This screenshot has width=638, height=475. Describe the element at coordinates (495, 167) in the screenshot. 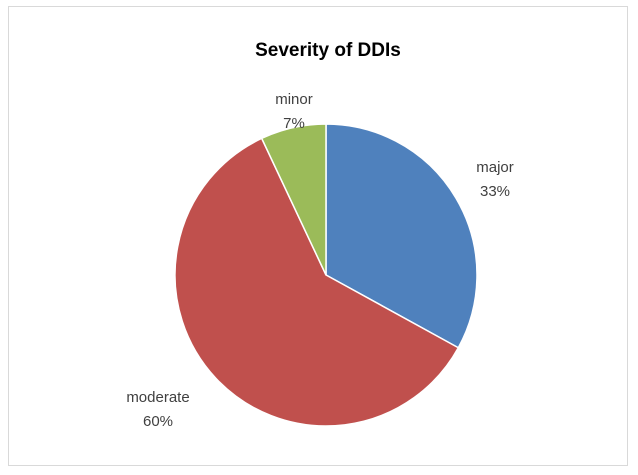

I see `slice-label-major-name: major` at that location.